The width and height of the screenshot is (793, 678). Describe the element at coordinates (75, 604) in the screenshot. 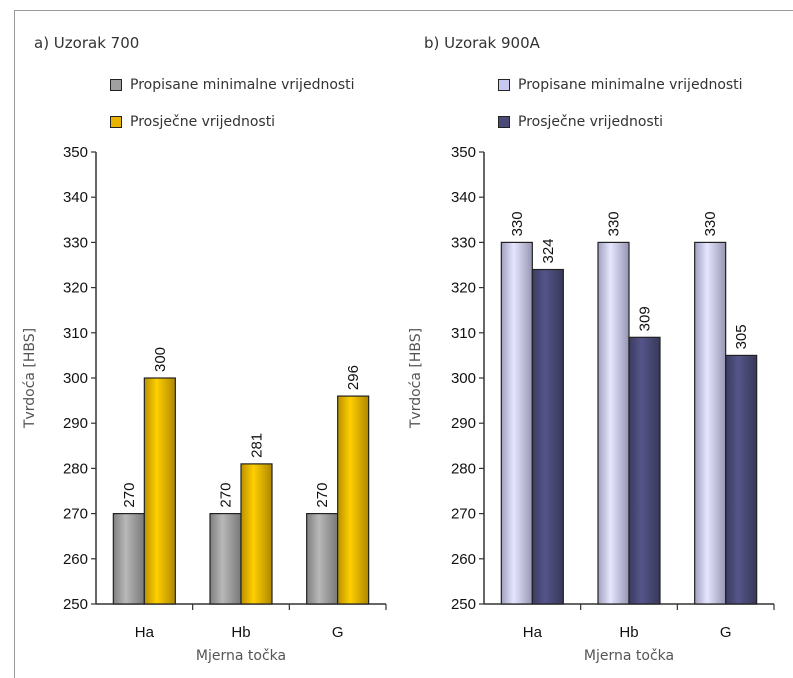

I see `chart-a-y-tick-label: 250` at that location.